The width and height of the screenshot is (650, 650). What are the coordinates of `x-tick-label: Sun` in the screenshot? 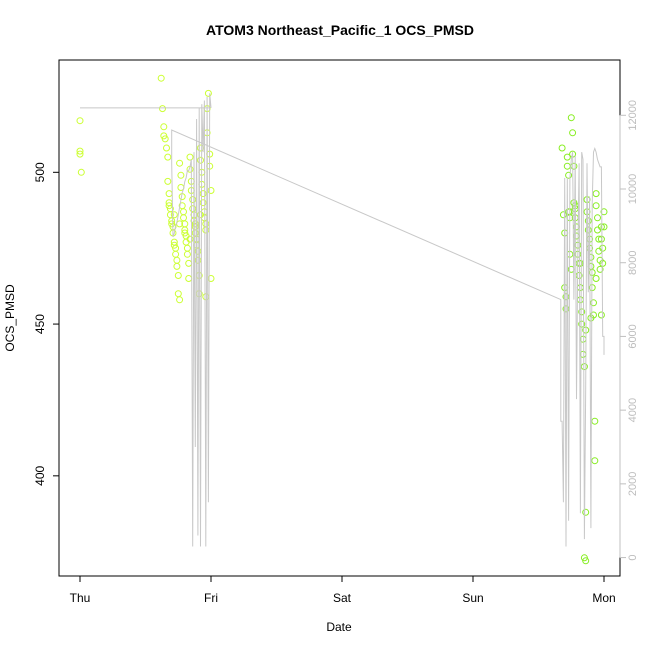 It's located at (472, 598).